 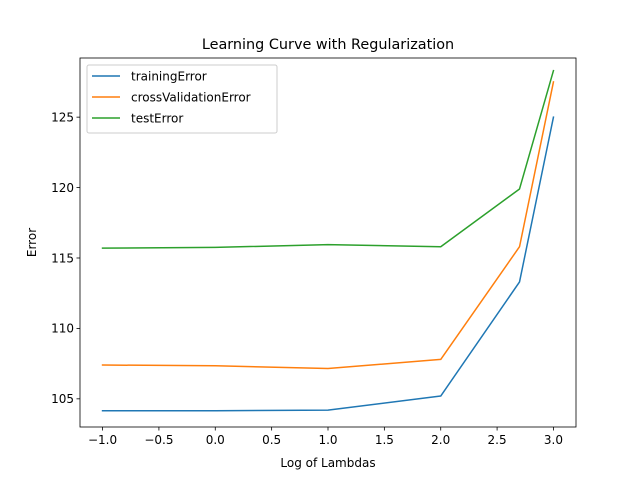 I want to click on y-tick-label: 110, so click(x=62, y=329).